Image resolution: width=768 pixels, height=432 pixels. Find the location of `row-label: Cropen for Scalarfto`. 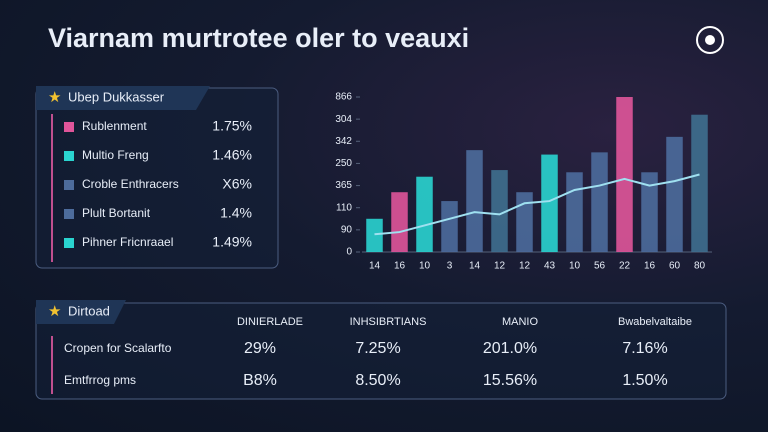

row-label: Cropen for Scalarfto is located at coordinates (118, 348).